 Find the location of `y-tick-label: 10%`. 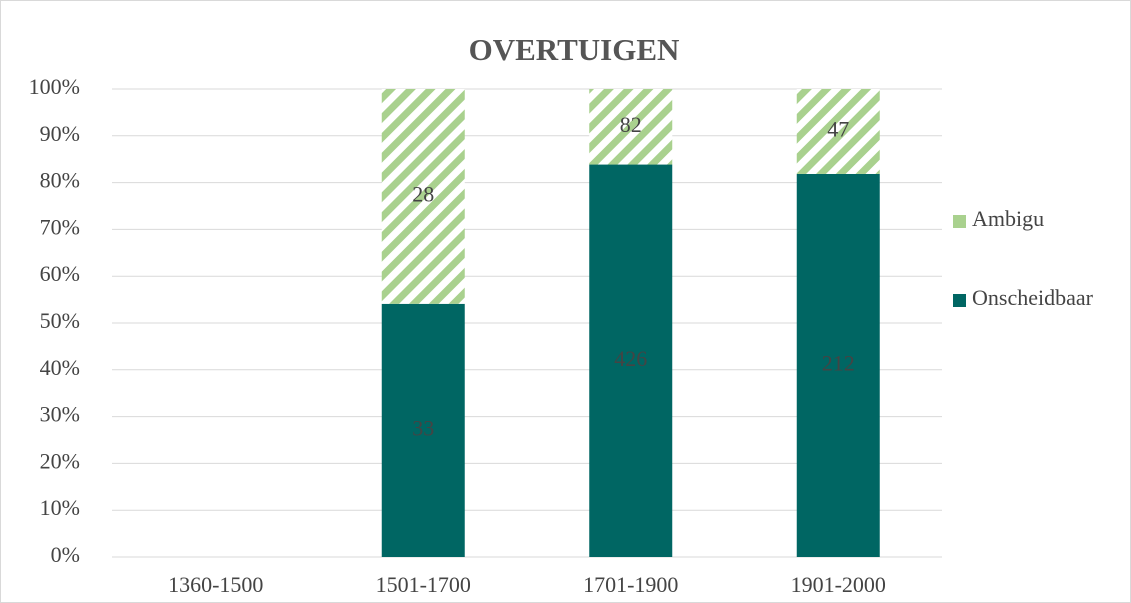

y-tick-label: 10% is located at coordinates (60, 507).